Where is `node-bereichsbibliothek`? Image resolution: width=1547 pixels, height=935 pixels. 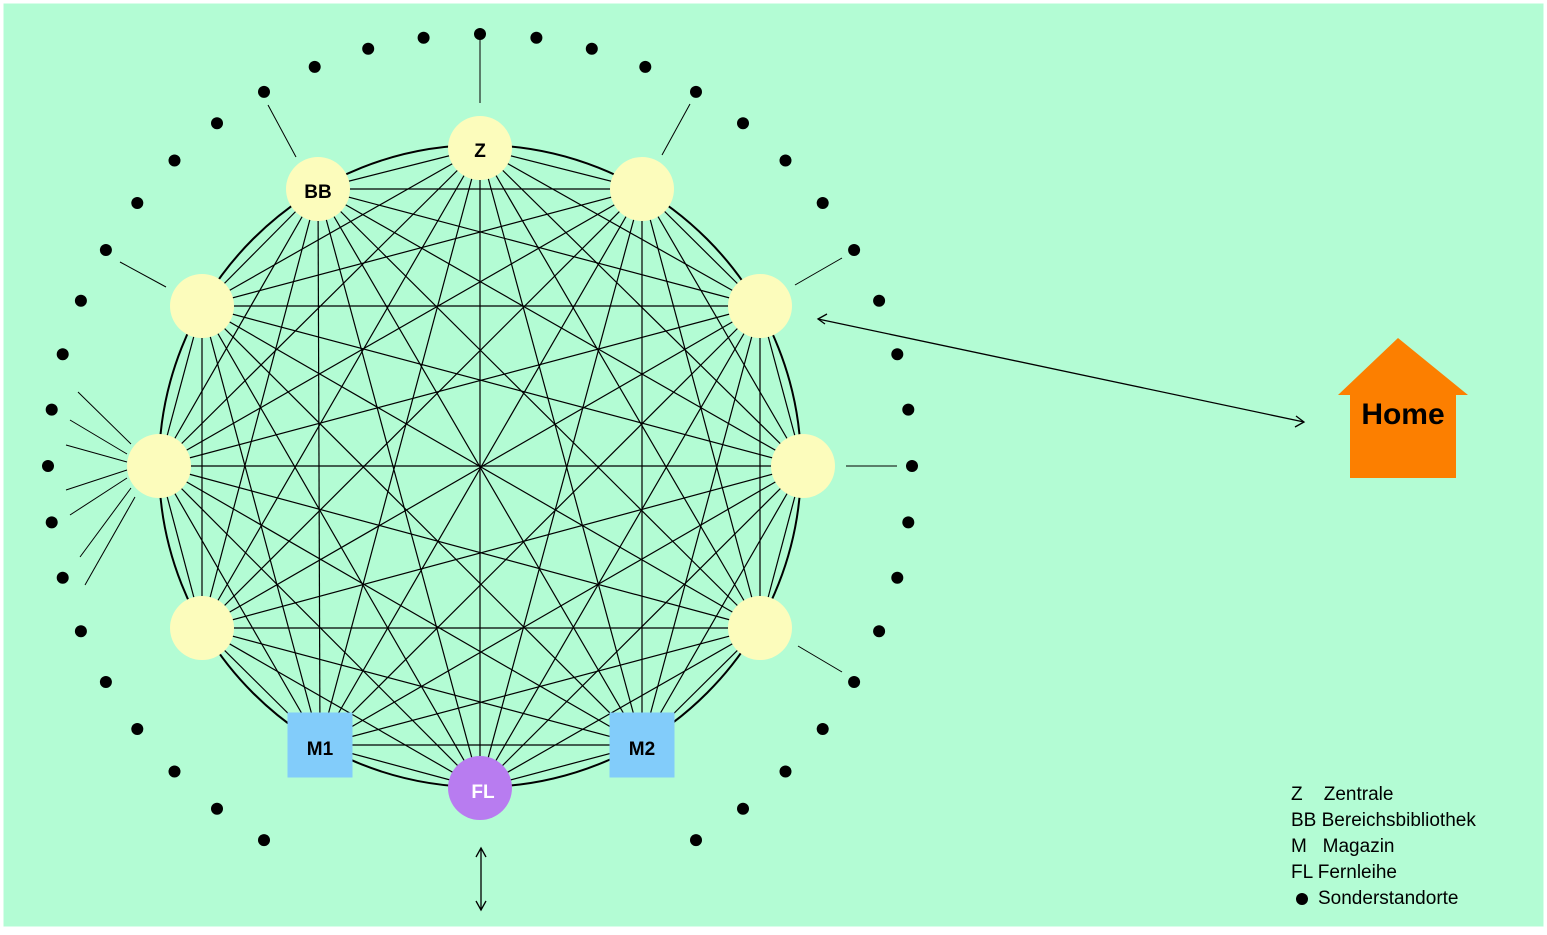 node-bereichsbibliothek is located at coordinates (318, 189).